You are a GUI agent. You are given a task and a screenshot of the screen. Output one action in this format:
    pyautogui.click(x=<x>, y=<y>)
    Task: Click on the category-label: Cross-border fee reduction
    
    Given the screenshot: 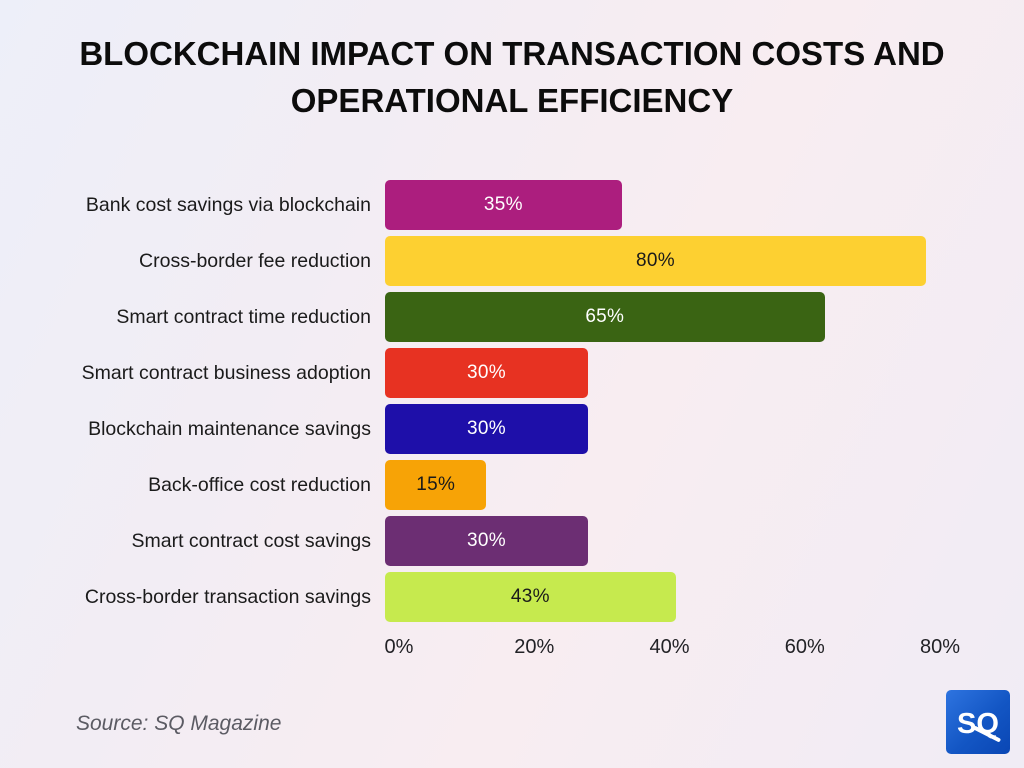 What is the action you would take?
    pyautogui.click(x=255, y=260)
    